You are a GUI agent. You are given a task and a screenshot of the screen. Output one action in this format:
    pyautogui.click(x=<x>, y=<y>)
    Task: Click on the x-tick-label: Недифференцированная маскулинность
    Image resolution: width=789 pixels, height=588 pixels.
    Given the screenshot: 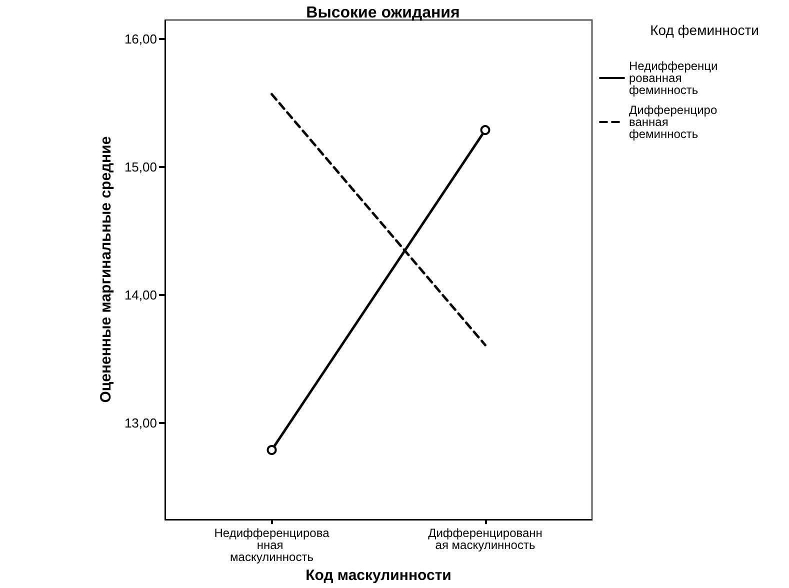 What is the action you would take?
    pyautogui.click(x=272, y=545)
    